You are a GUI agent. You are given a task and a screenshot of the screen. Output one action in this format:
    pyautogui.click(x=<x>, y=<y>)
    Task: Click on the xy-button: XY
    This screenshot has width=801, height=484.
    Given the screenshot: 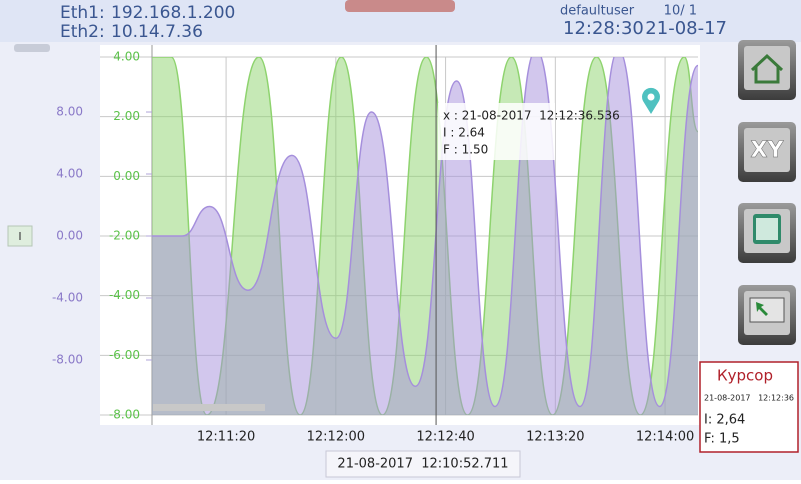 What is the action you would take?
    pyautogui.click(x=767, y=152)
    